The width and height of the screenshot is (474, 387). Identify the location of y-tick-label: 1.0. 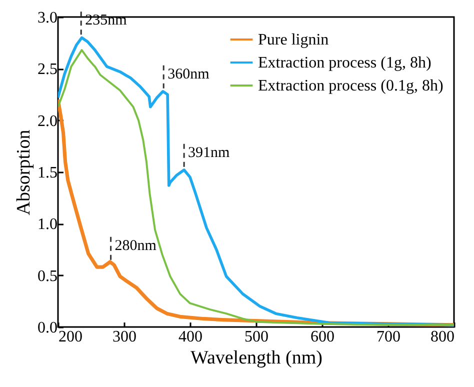
(48, 225).